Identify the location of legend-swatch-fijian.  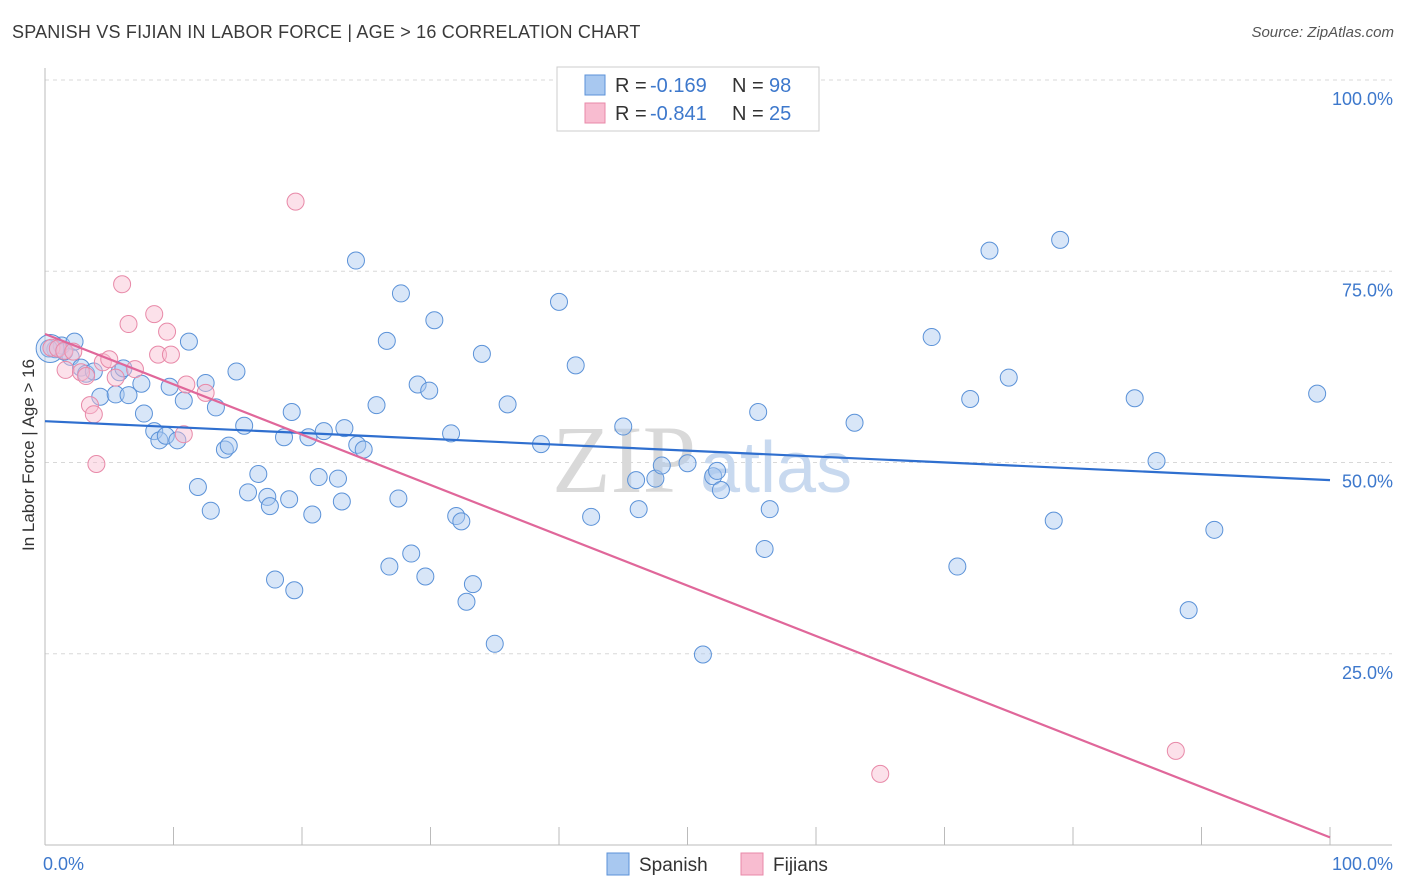
(595, 113).